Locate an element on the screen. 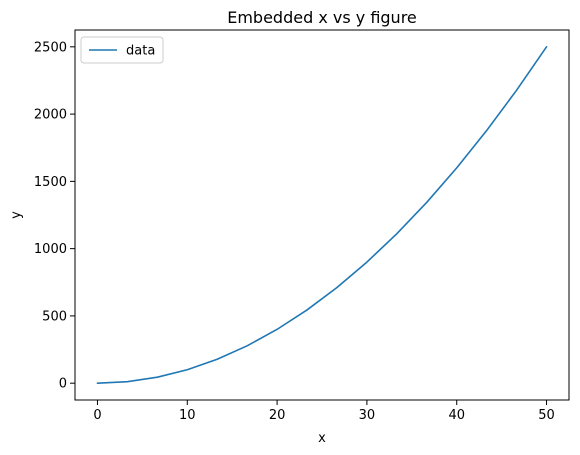 The image size is (580, 455). y-tick-label: 1500 is located at coordinates (50, 182).